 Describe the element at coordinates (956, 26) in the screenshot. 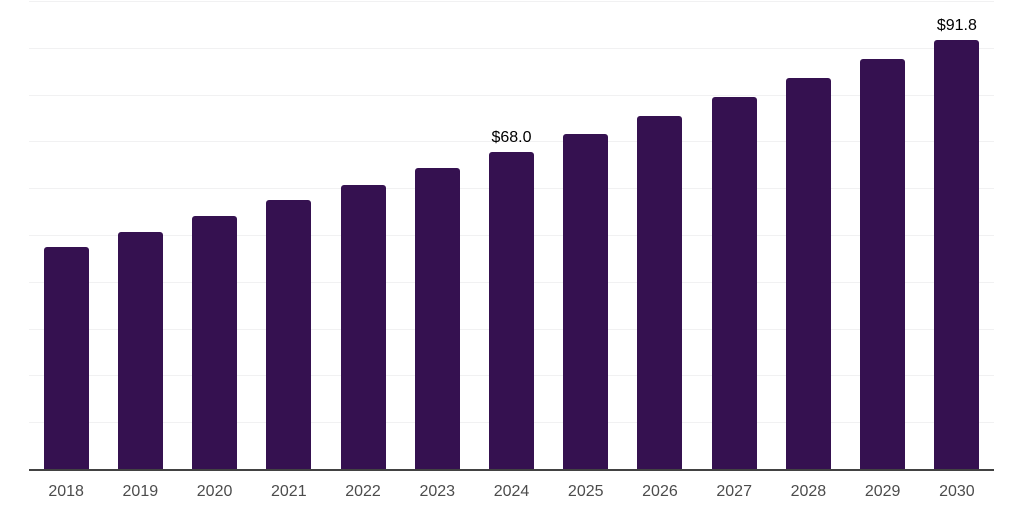

I see `value-label-2030: $91.8` at that location.